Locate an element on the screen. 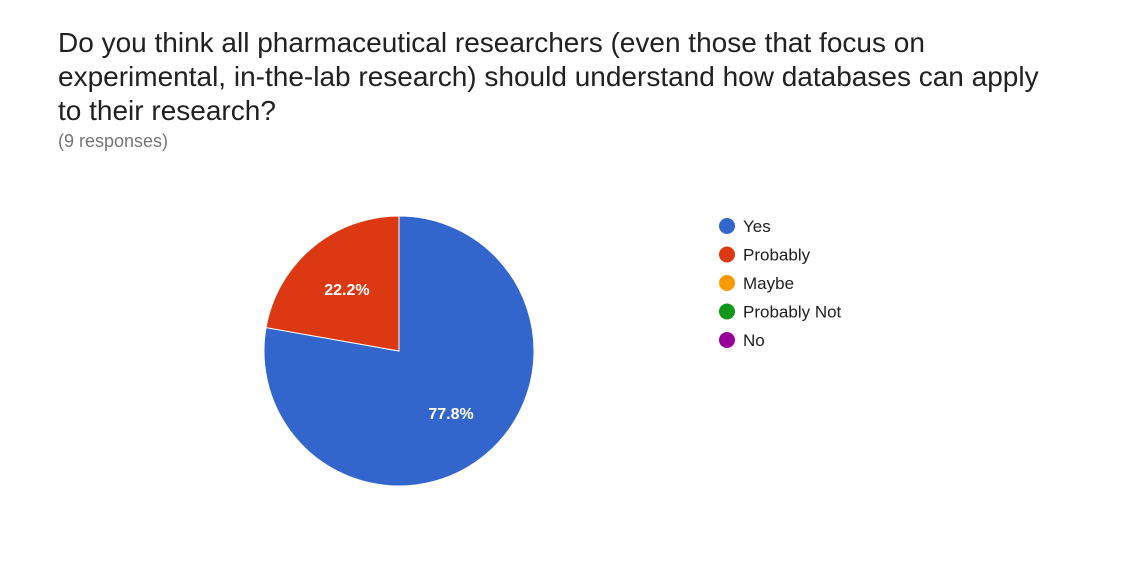 The height and width of the screenshot is (563, 1137). legend-label: Maybe is located at coordinates (768, 283).